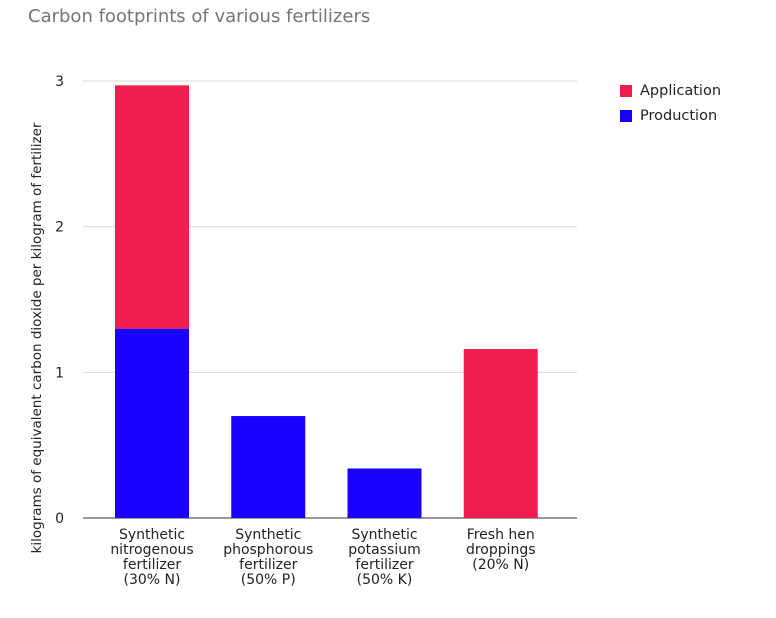  What do you see at coordinates (268, 557) in the screenshot?
I see `x-category-label: Synthetic phosphorous fertilizer (50% P)` at bounding box center [268, 557].